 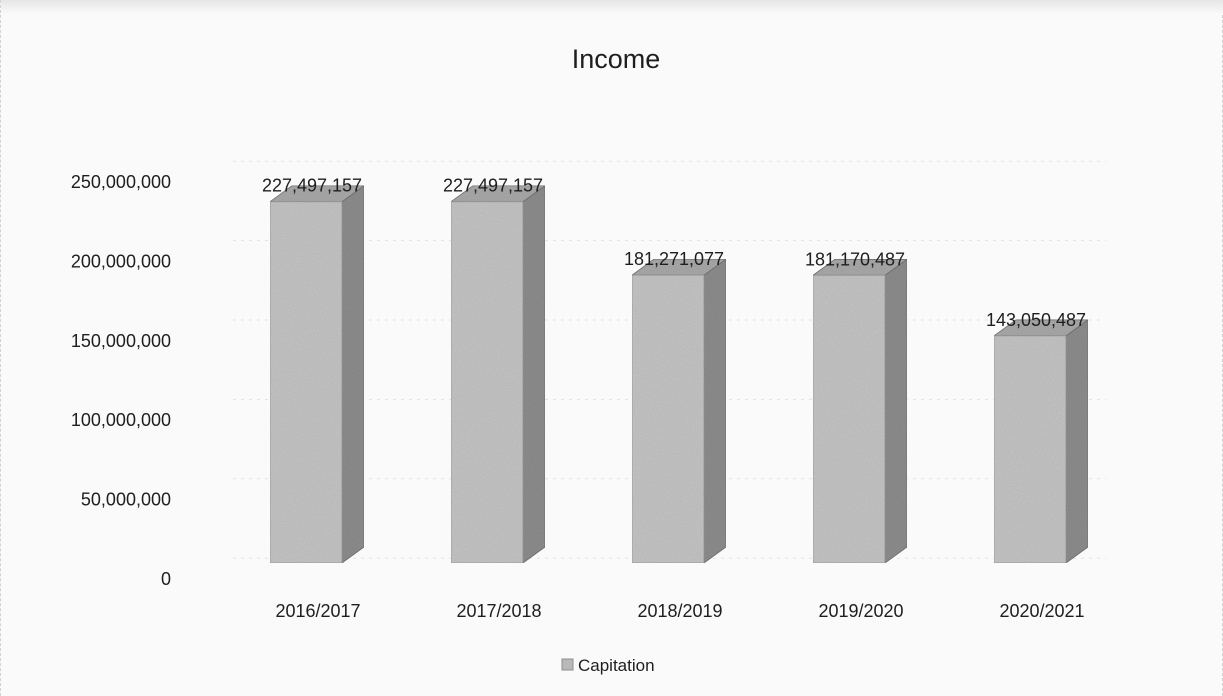 I want to click on data-label: 181,271,077, so click(x=674, y=259).